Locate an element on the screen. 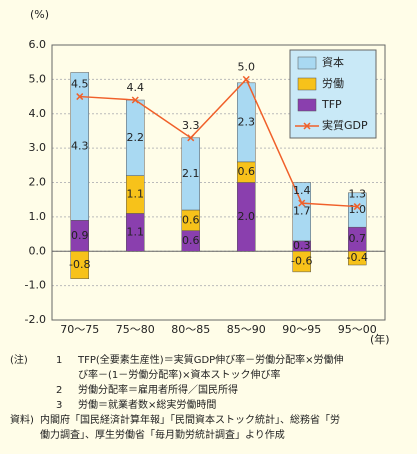 This screenshot has height=454, width=417. x-tick-label: 70～75 is located at coordinates (79, 329).